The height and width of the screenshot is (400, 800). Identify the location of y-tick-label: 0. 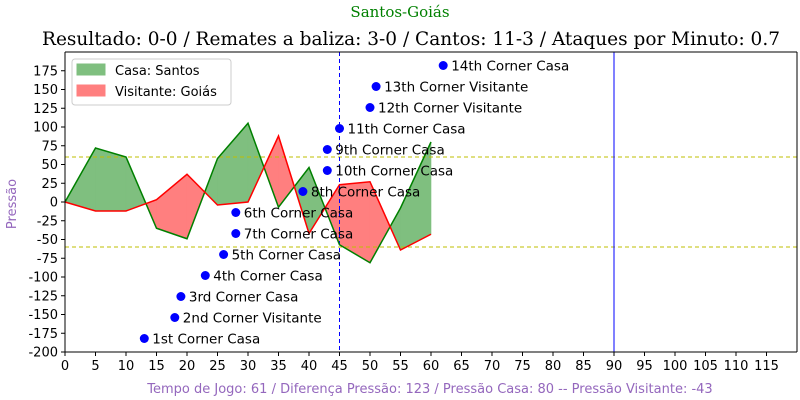
(54, 203).